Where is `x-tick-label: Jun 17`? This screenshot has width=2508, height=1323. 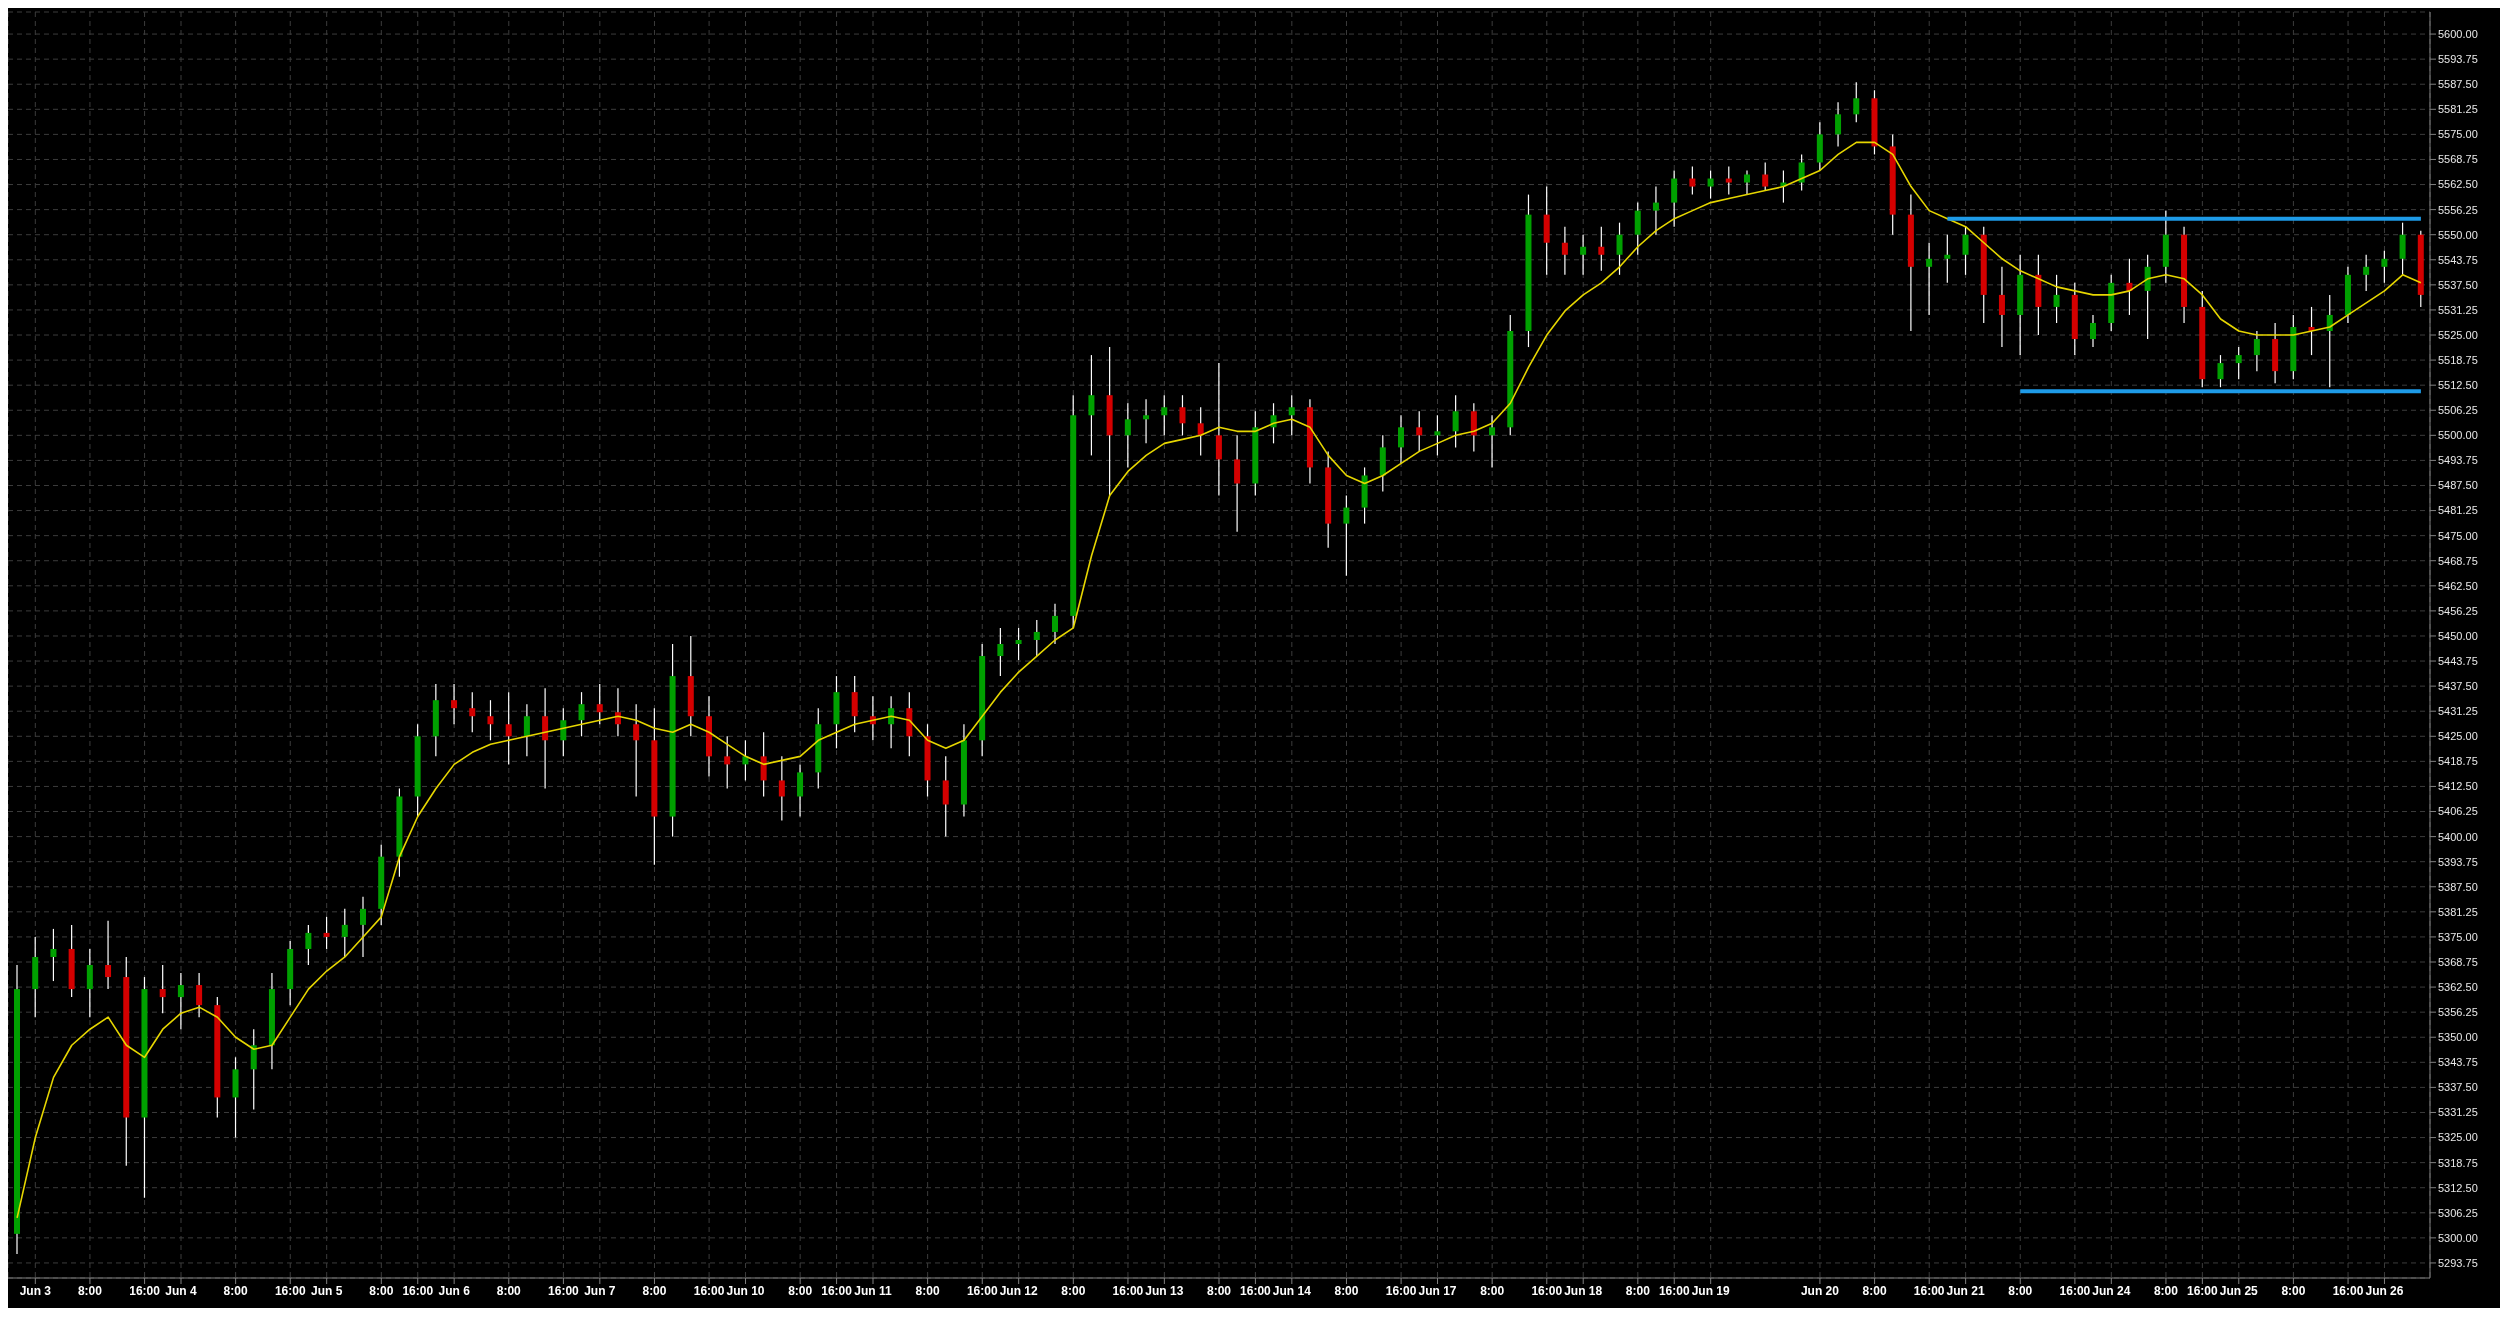
x-tick-label: Jun 17 is located at coordinates (1437, 1290).